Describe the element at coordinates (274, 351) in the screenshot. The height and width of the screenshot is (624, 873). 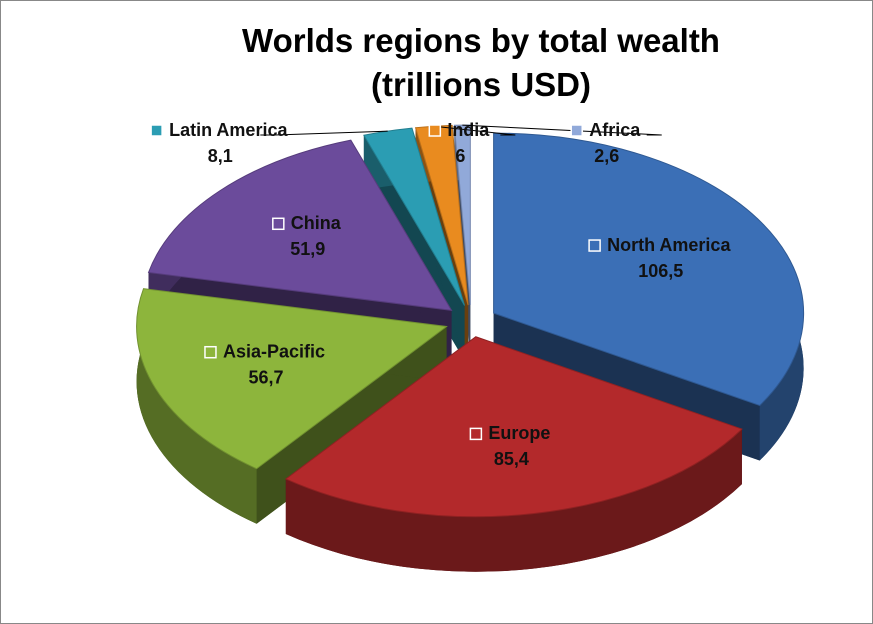
I see `data-label-name: Asia-Pacific` at that location.